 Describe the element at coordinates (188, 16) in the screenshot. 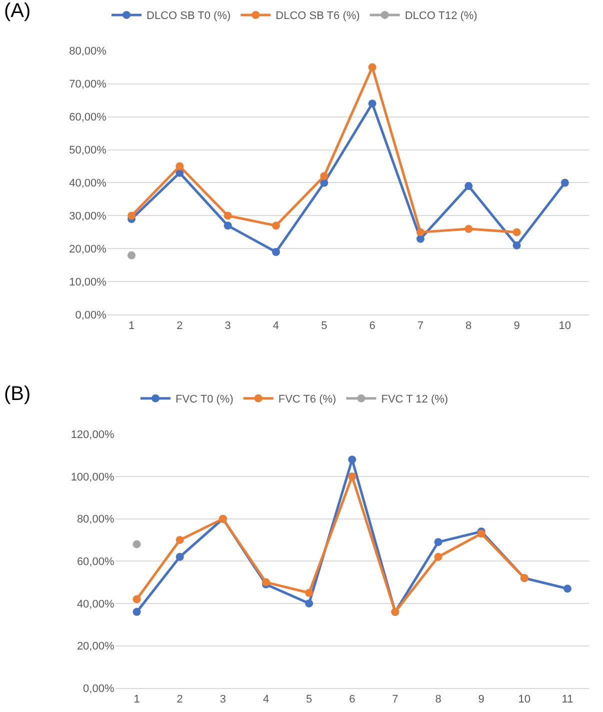

I see `legend-label: DLCO SB T0 (%)` at that location.